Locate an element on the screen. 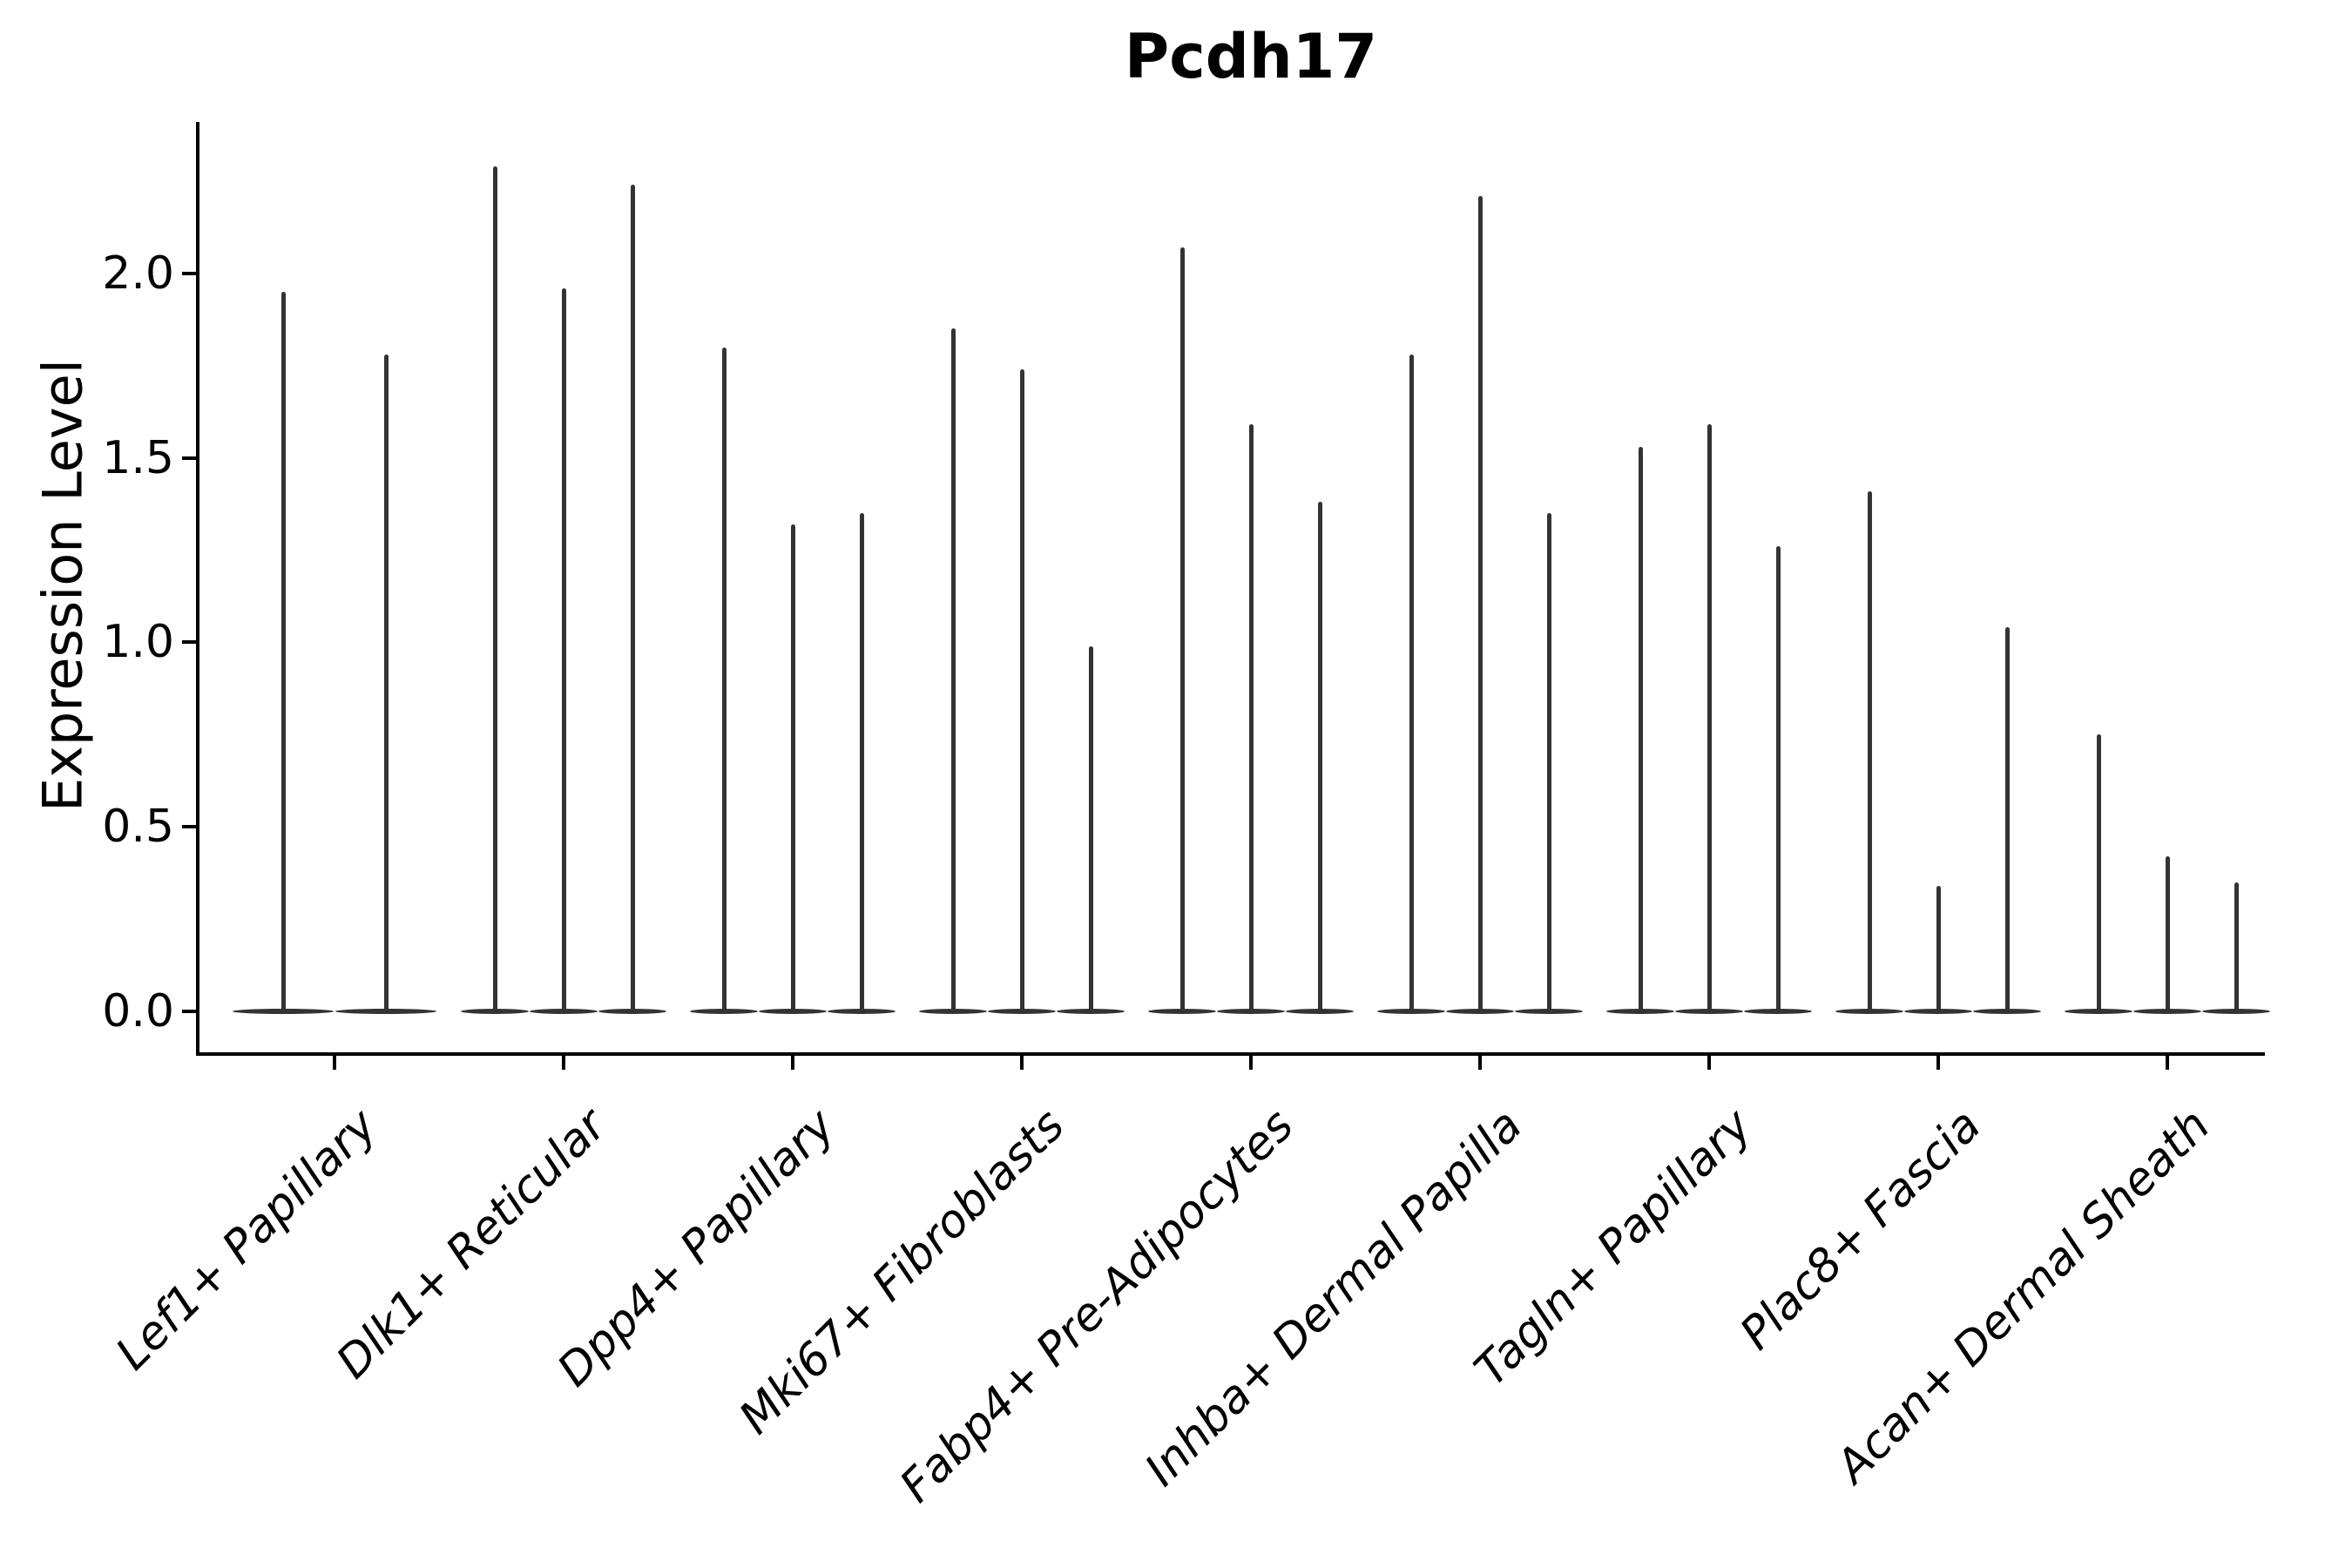 The height and width of the screenshot is (1568, 2352). y-tick-label: 1.0 is located at coordinates (138, 642).